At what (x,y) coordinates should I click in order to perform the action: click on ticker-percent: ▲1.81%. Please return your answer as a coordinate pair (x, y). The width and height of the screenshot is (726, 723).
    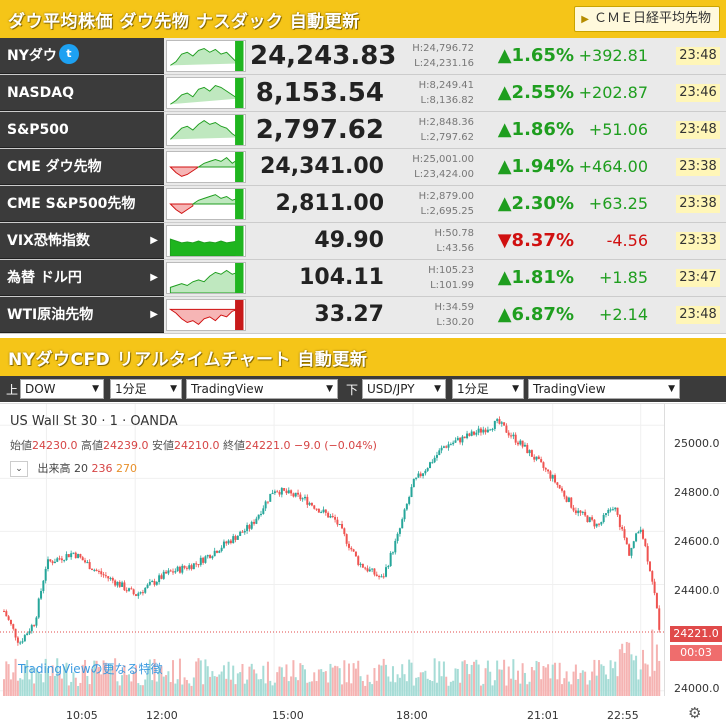
    Looking at the image, I should click on (535, 277).